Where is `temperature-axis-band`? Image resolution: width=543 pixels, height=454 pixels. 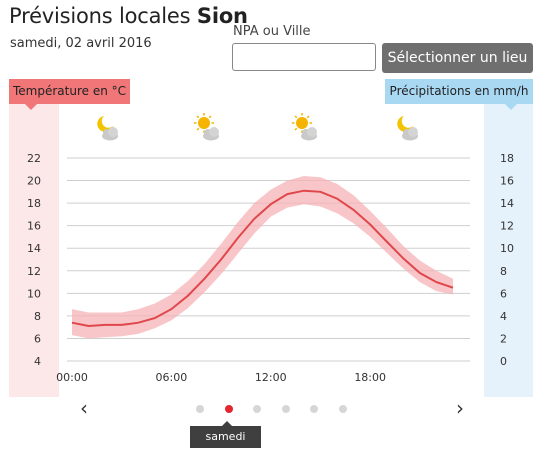
temperature-axis-band is located at coordinates (34, 250).